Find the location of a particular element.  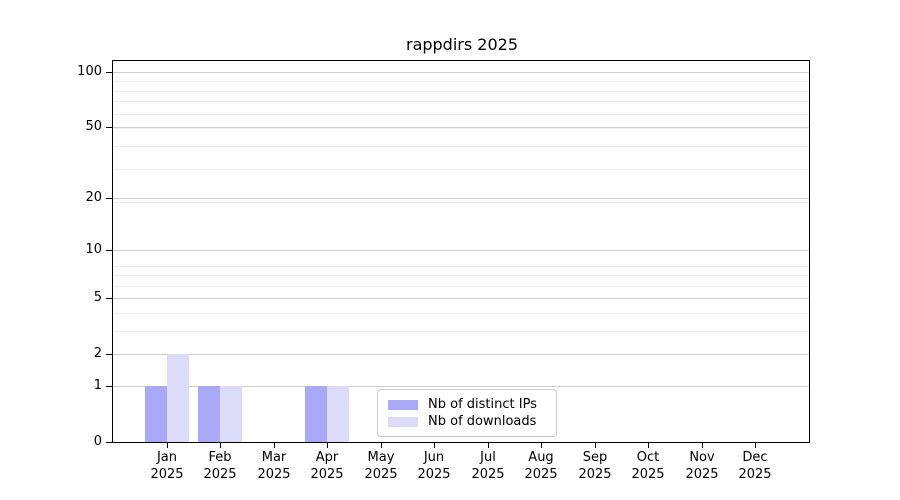

legend-item-downloads: Nb of downloads is located at coordinates (468, 421).